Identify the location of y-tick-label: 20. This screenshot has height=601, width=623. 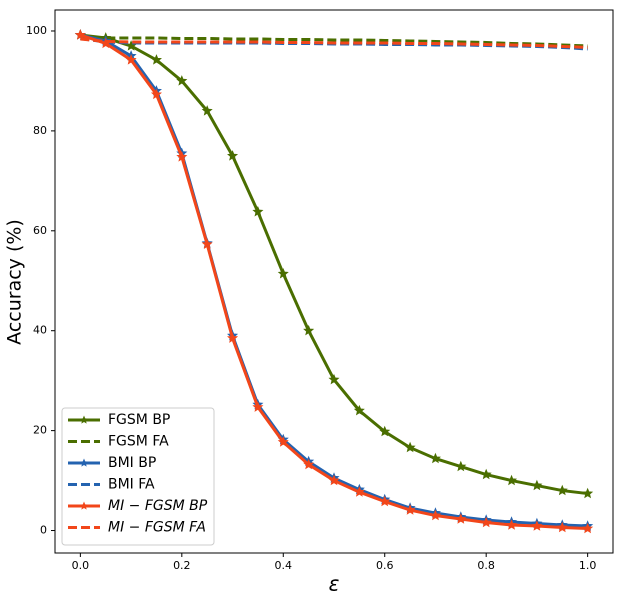
(40, 430).